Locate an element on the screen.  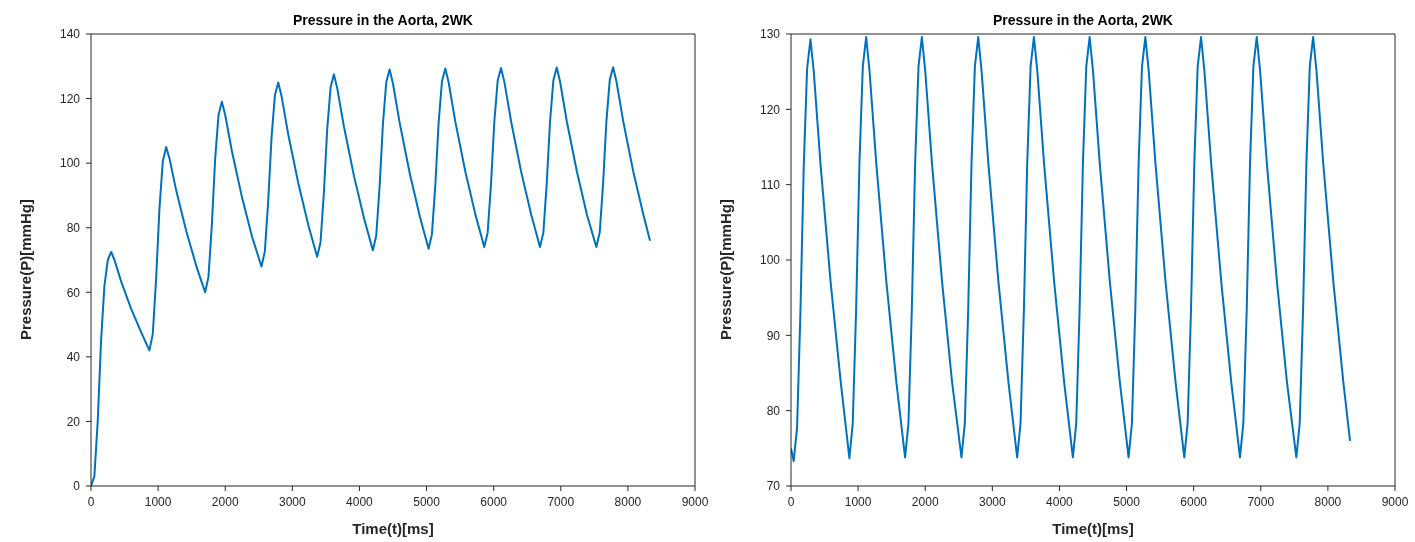
y-tick-label: 110 is located at coordinates (770, 184).